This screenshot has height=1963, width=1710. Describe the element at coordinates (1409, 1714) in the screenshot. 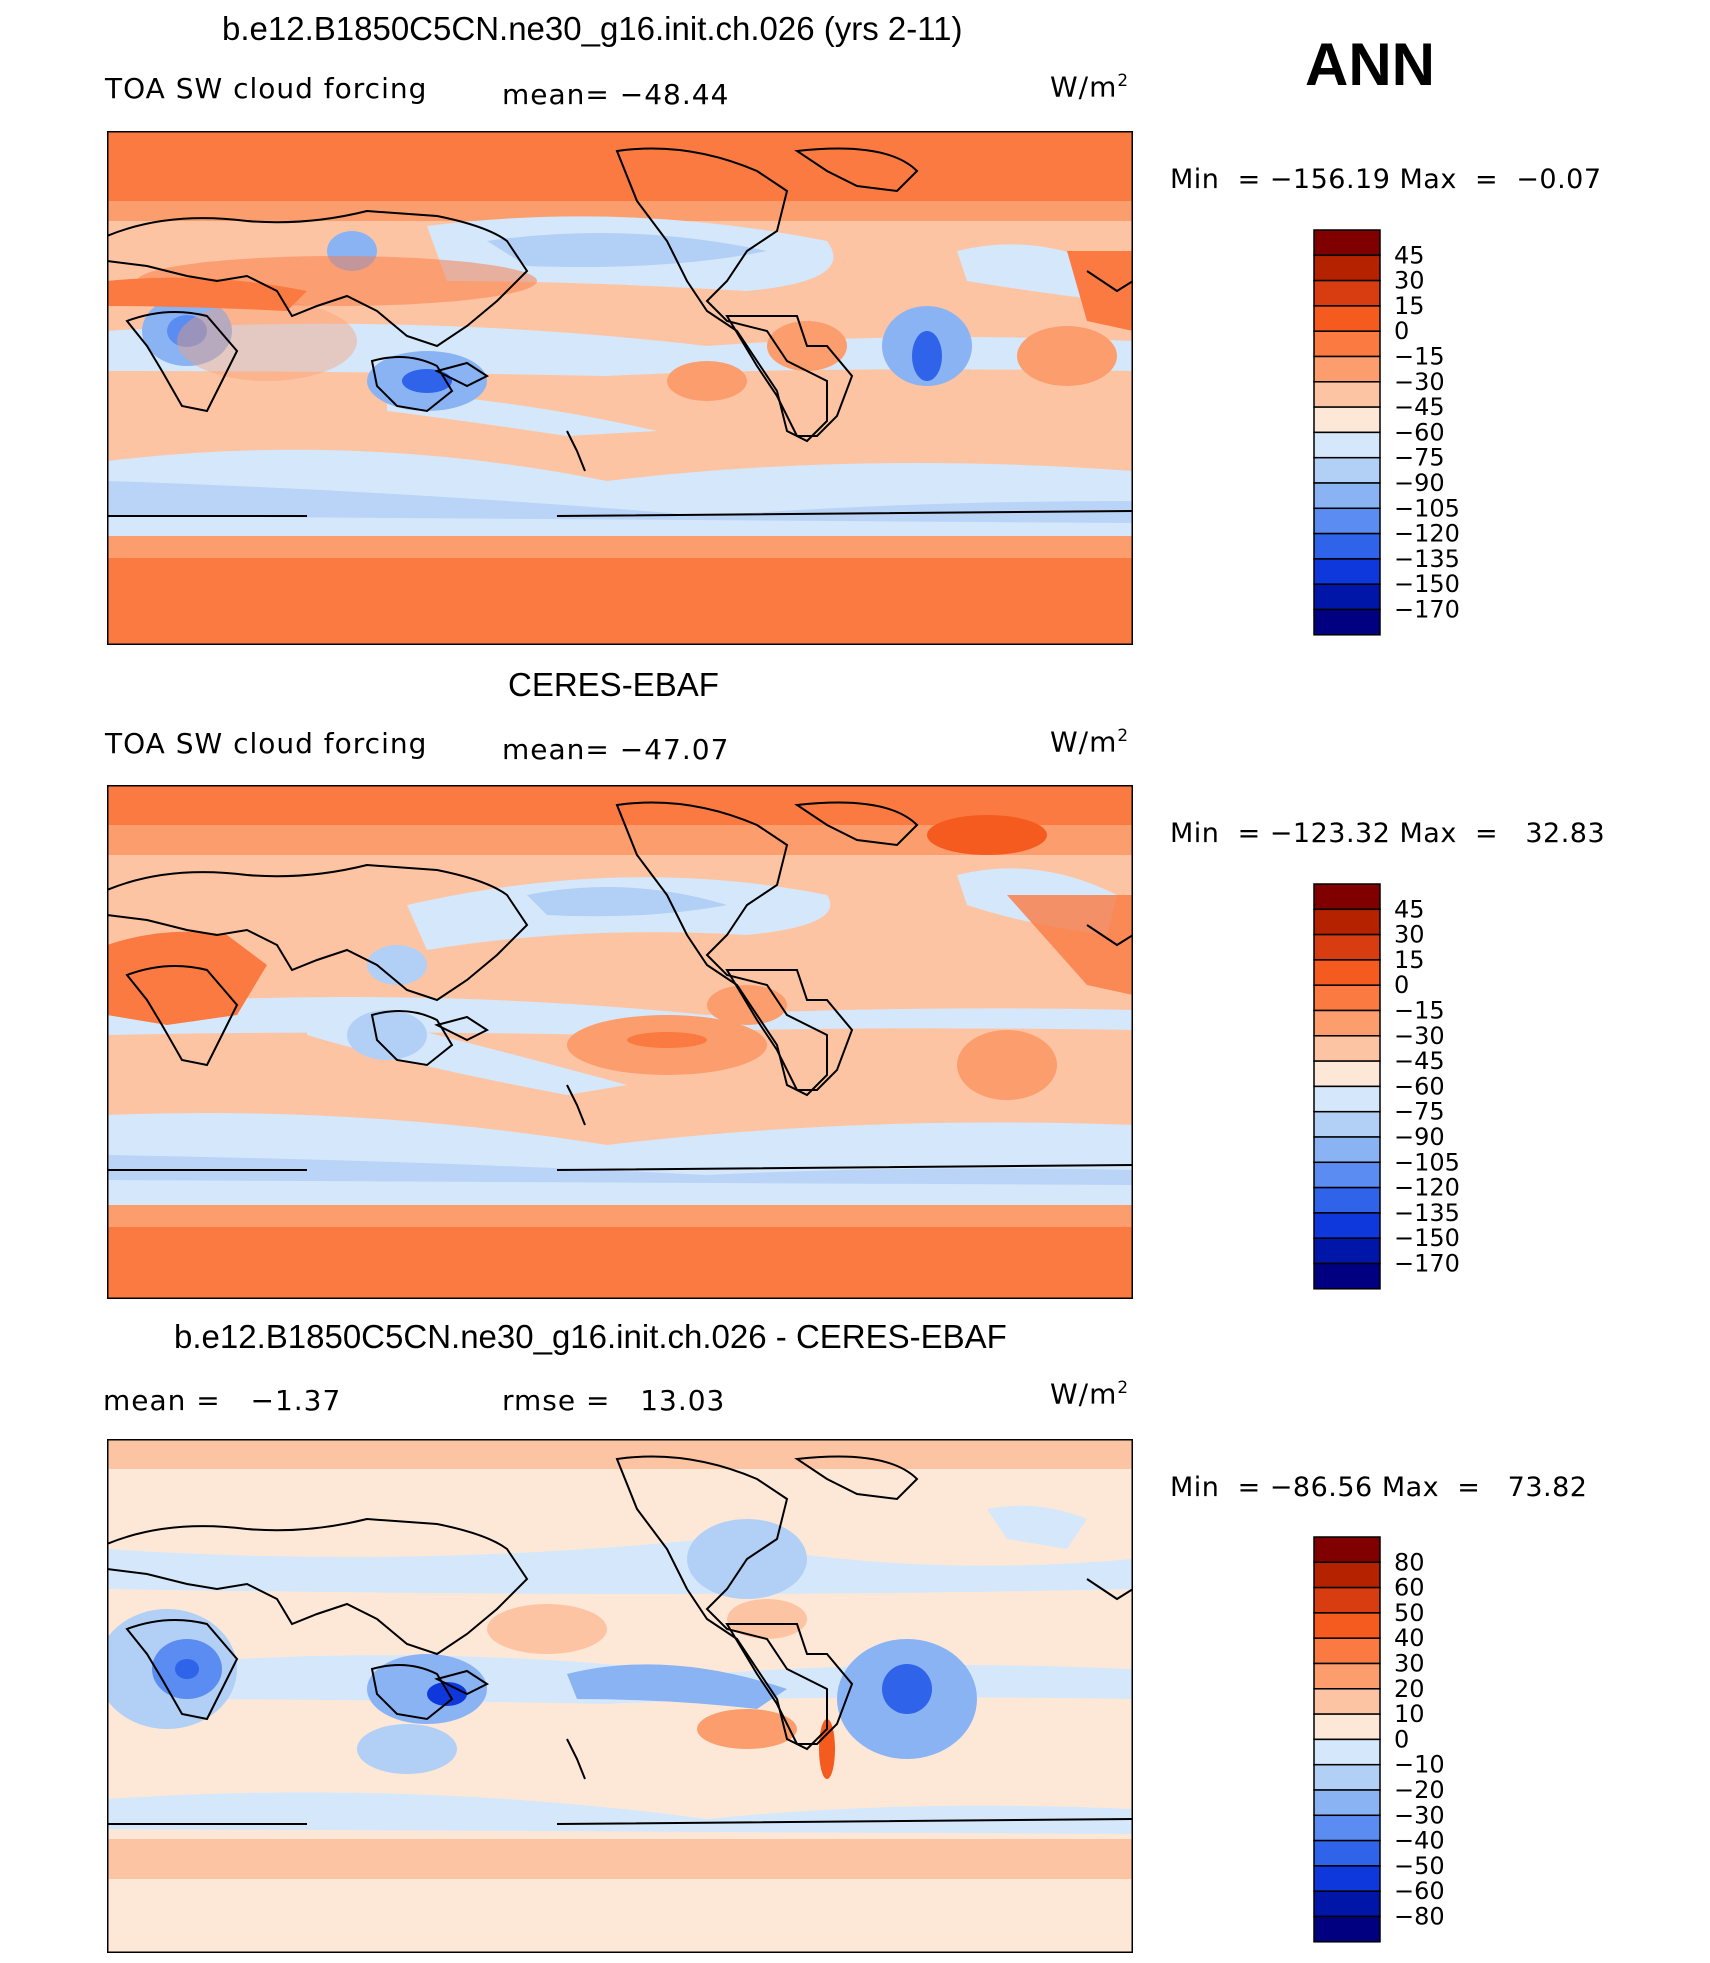

I see `colorbar-tick-label: 10` at that location.